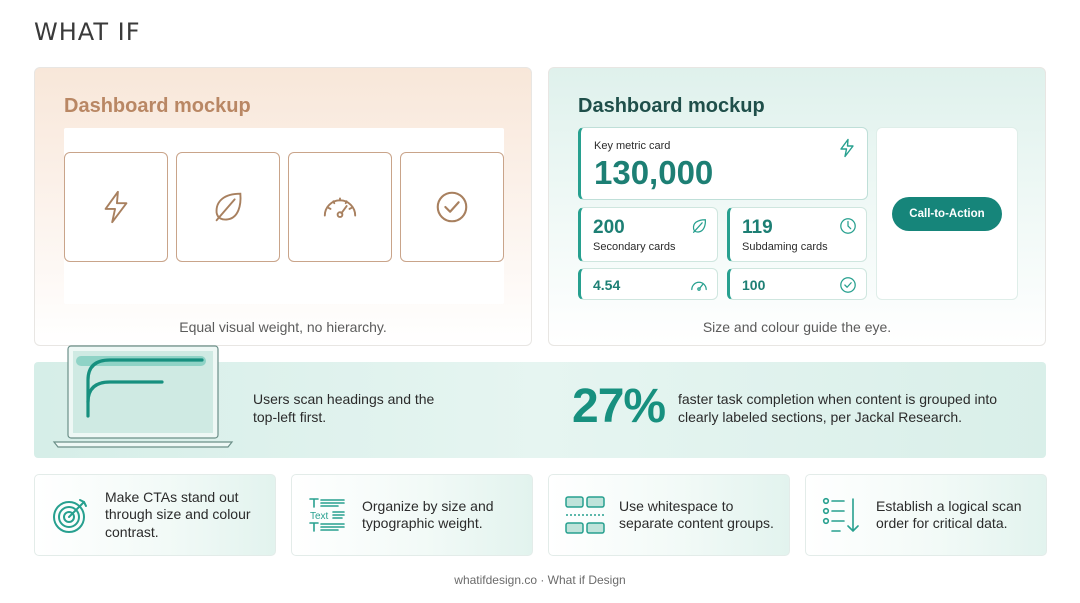 This screenshot has height=603, width=1080. Describe the element at coordinates (648, 234) in the screenshot. I see `secondary-card-1: 200 Secondary cards` at that location.